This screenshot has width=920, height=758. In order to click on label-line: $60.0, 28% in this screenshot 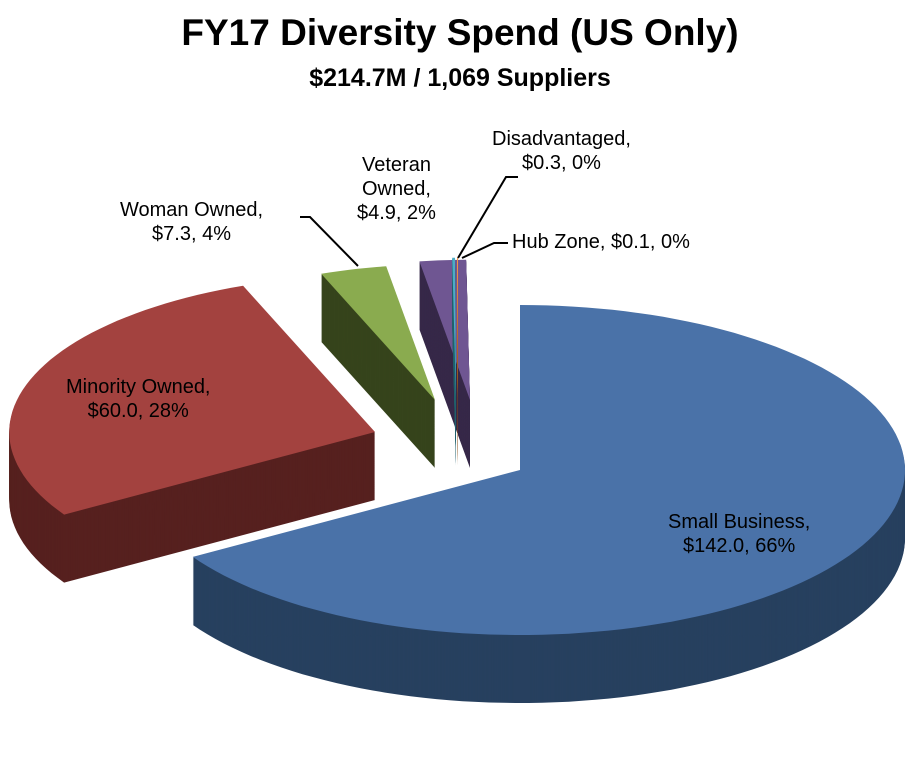, I will do `click(138, 411)`.